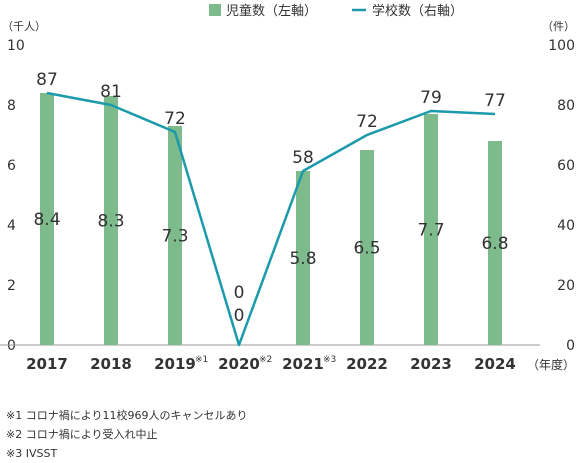  What do you see at coordinates (431, 98) in the screenshot?
I see `line-value-label: 79` at bounding box center [431, 98].